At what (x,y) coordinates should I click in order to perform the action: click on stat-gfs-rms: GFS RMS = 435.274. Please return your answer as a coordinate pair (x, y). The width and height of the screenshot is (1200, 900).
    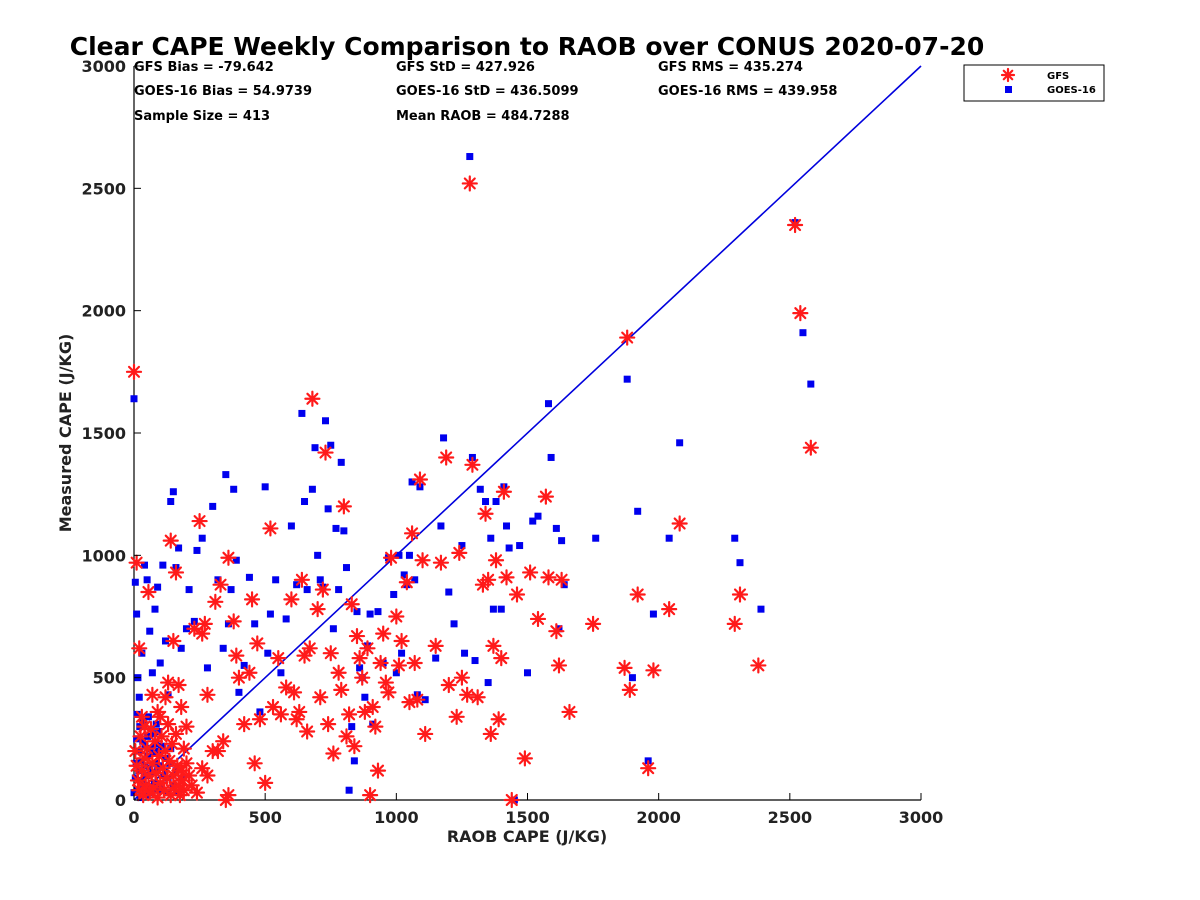
    Looking at the image, I should click on (730, 67).